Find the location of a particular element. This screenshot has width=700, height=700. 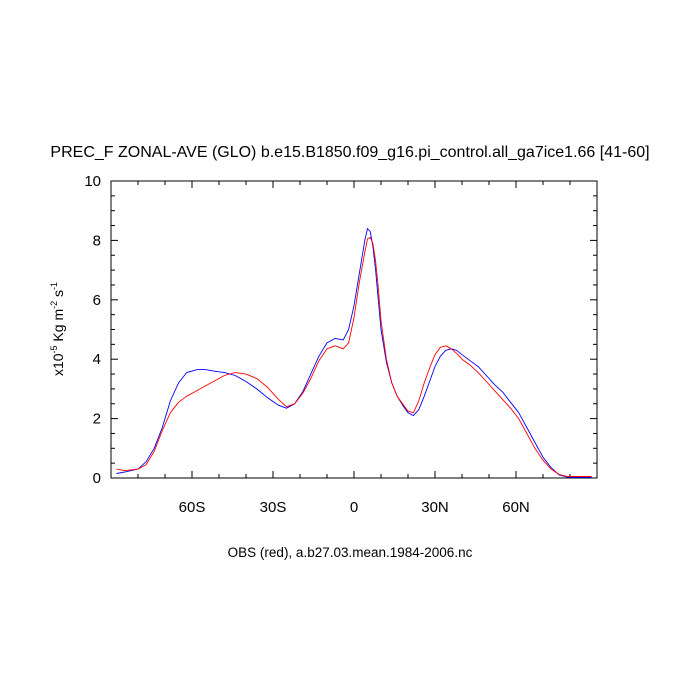

y-axis-label-prefix: x10 is located at coordinates (58, 364).